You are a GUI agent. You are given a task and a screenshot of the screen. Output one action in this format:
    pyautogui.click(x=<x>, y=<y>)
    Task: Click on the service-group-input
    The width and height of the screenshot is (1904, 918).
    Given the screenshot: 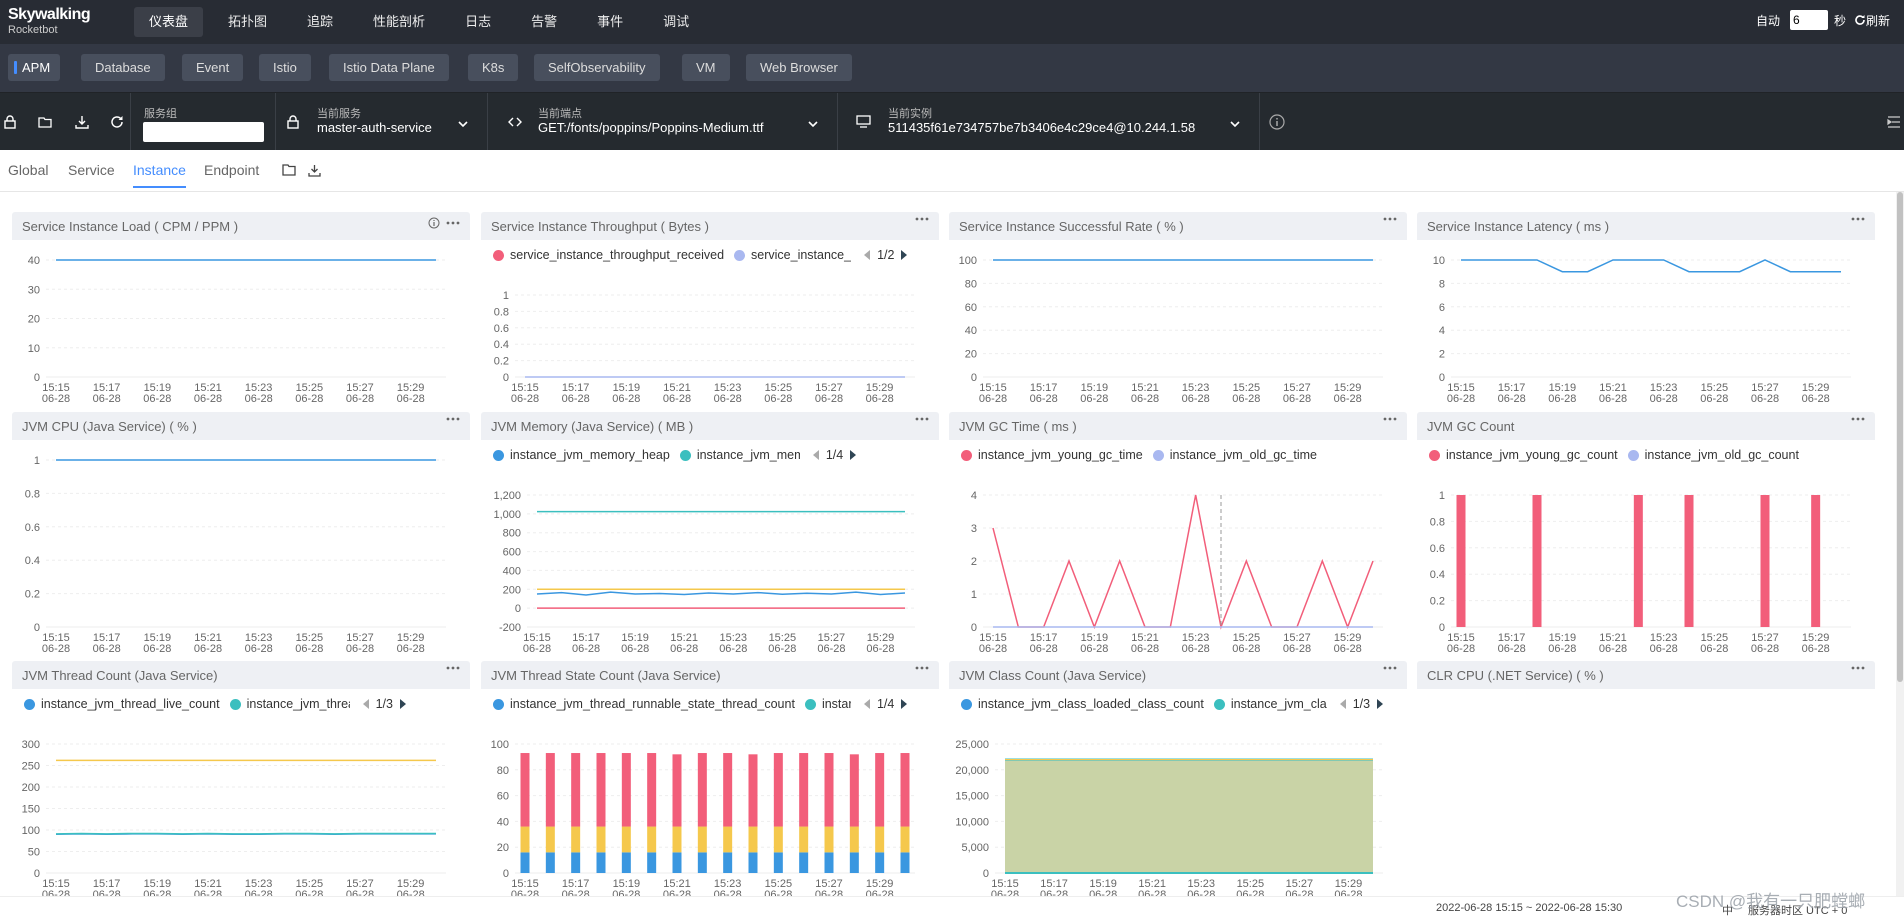 What is the action you would take?
    pyautogui.click(x=203, y=132)
    